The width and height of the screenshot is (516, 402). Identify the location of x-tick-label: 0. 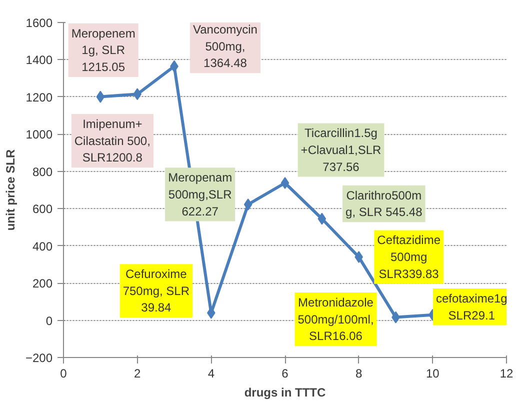
(64, 373).